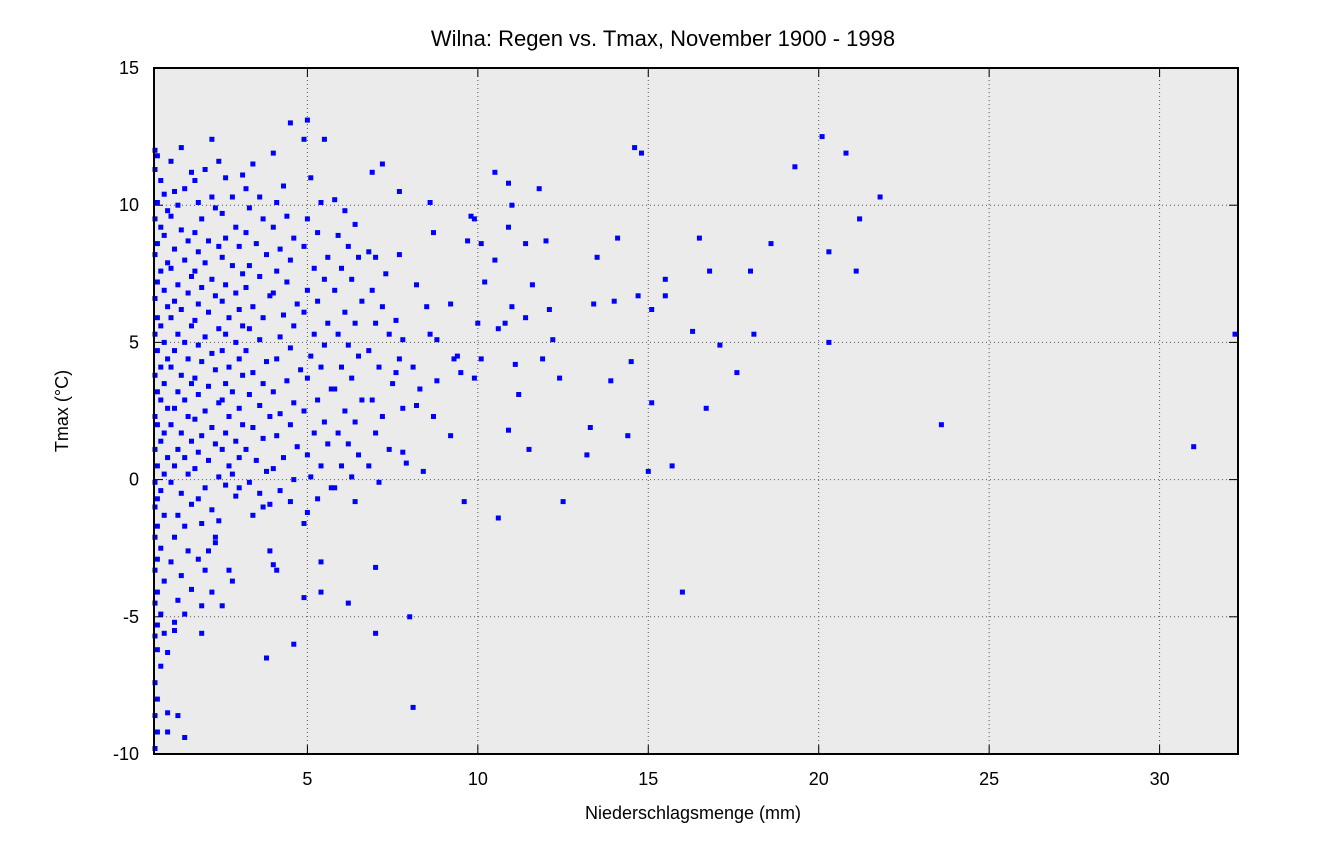 This screenshot has height=850, width=1330. I want to click on y-tick-label: 10, so click(129, 205).